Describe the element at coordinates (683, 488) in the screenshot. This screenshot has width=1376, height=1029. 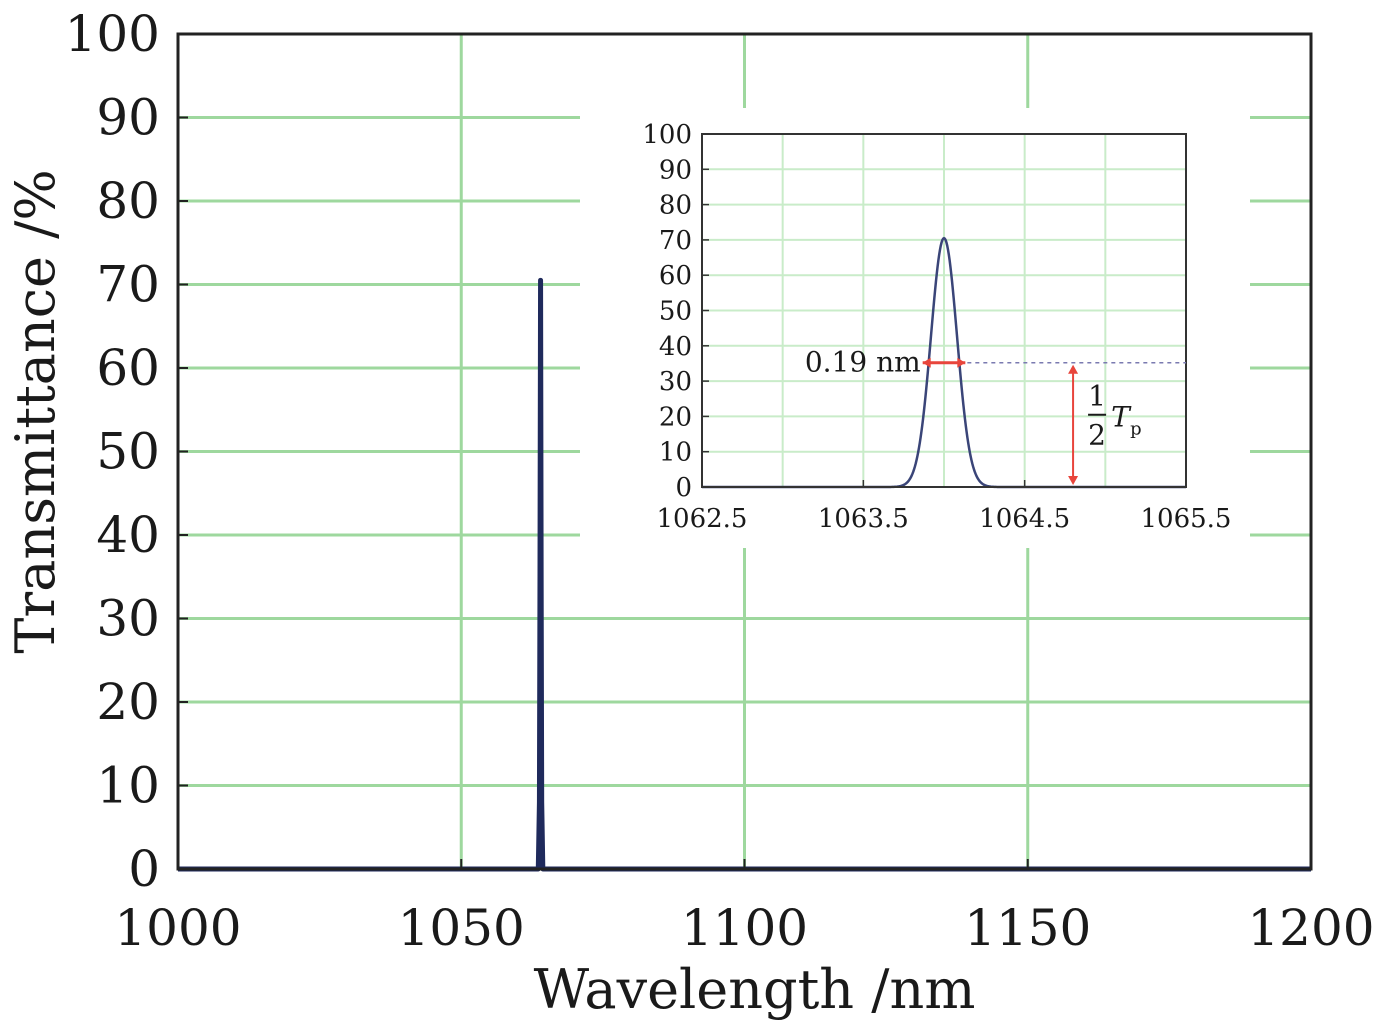
I see `inset-y-tick-label: 0` at that location.